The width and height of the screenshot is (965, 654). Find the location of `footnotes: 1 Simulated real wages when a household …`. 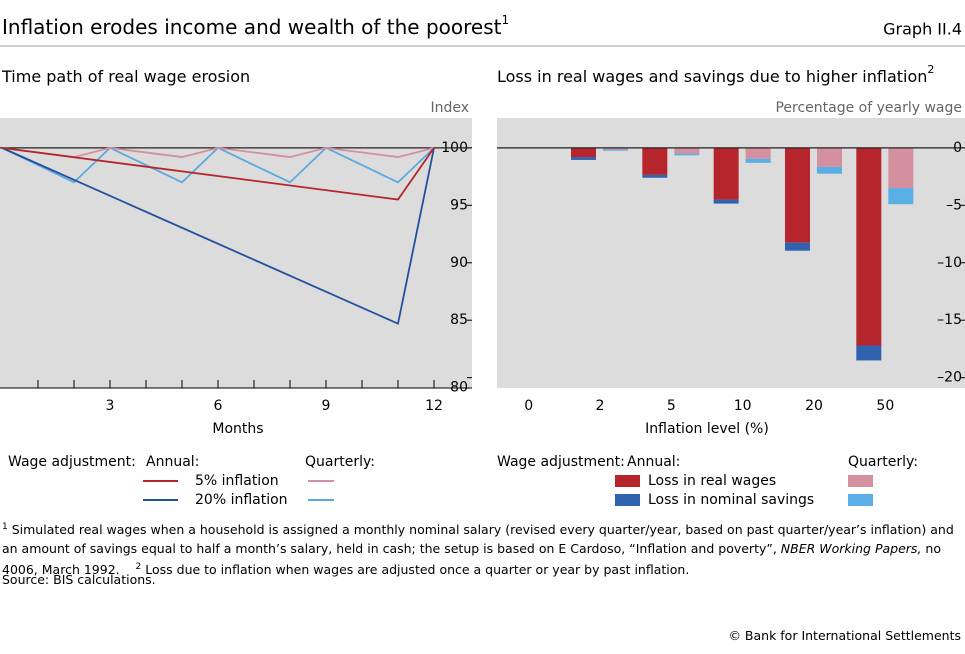

footnotes: 1 Simulated real wages when a household … is located at coordinates (481, 548).